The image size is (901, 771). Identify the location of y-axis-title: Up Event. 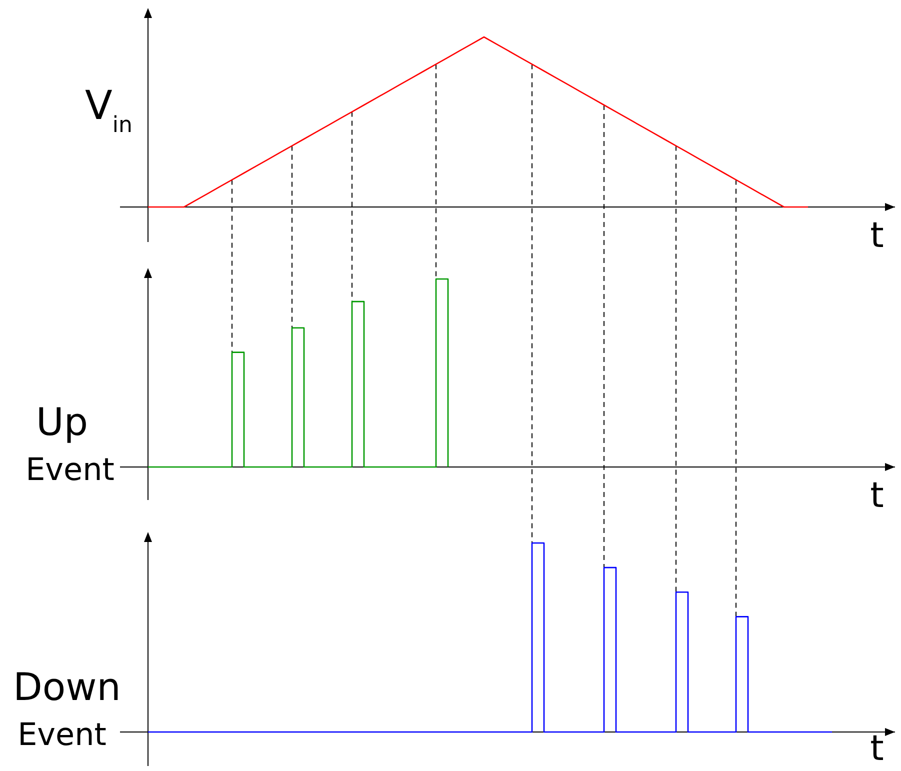
(70, 444).